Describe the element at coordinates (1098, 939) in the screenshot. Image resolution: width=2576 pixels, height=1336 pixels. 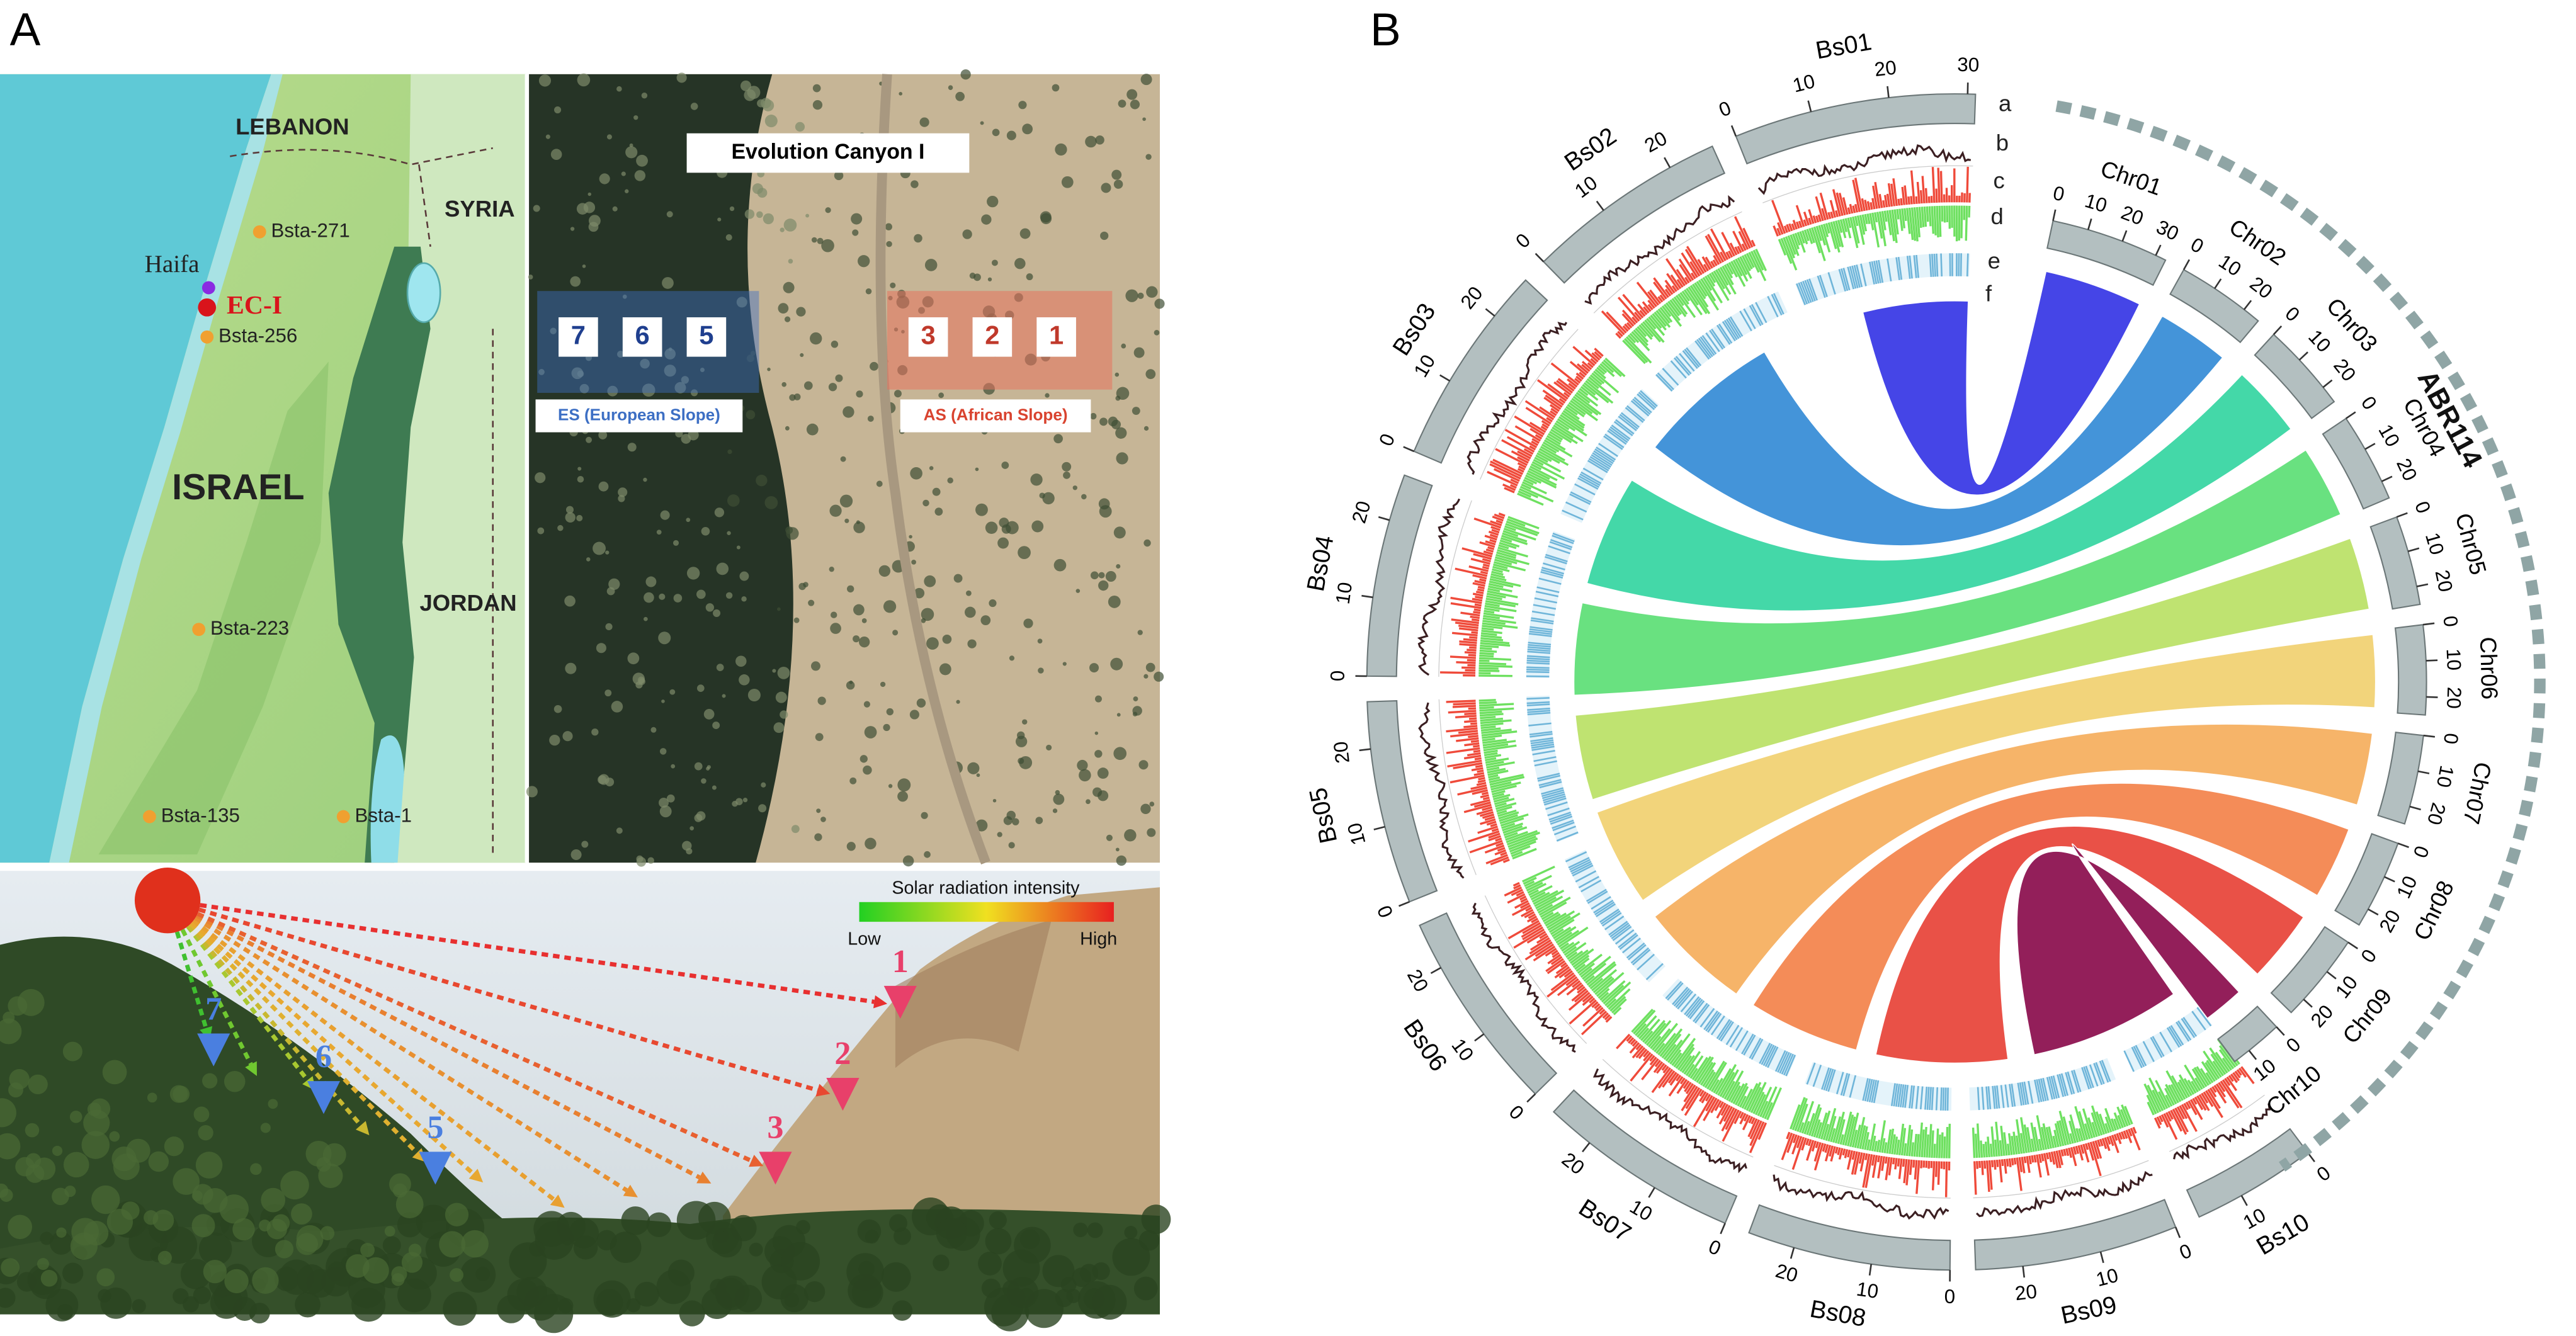
I see `legend-high: High` at that location.